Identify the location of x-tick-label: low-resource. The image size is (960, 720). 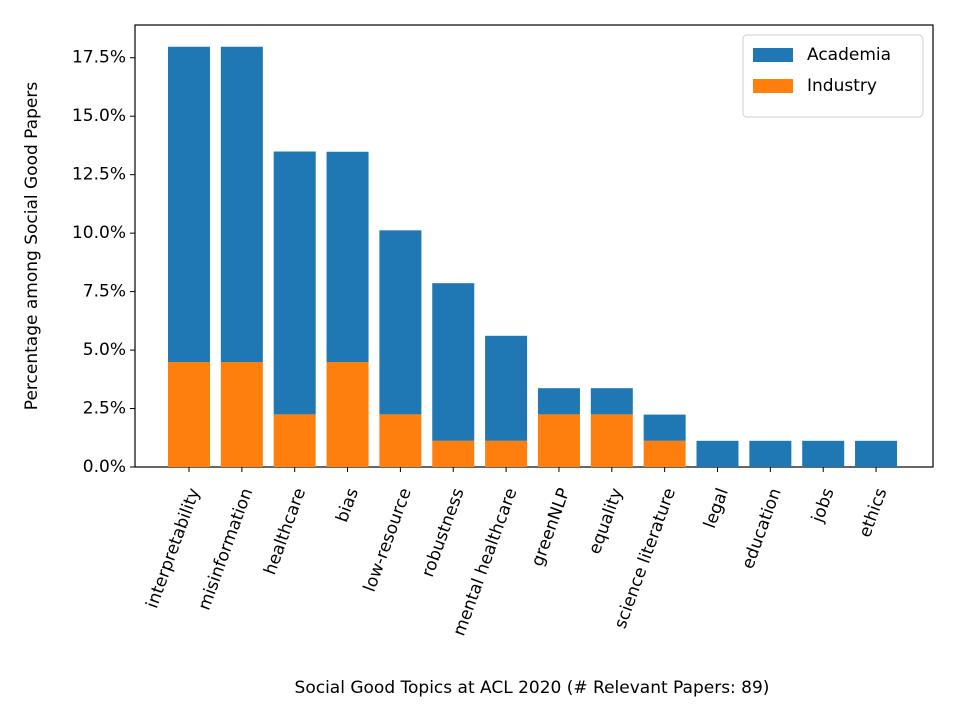
(388, 540).